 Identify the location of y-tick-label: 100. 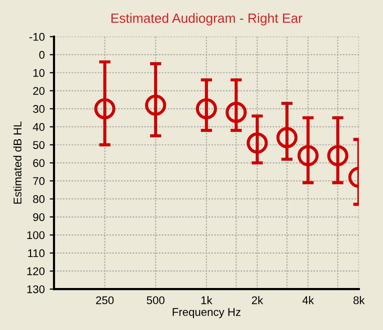
(36, 235).